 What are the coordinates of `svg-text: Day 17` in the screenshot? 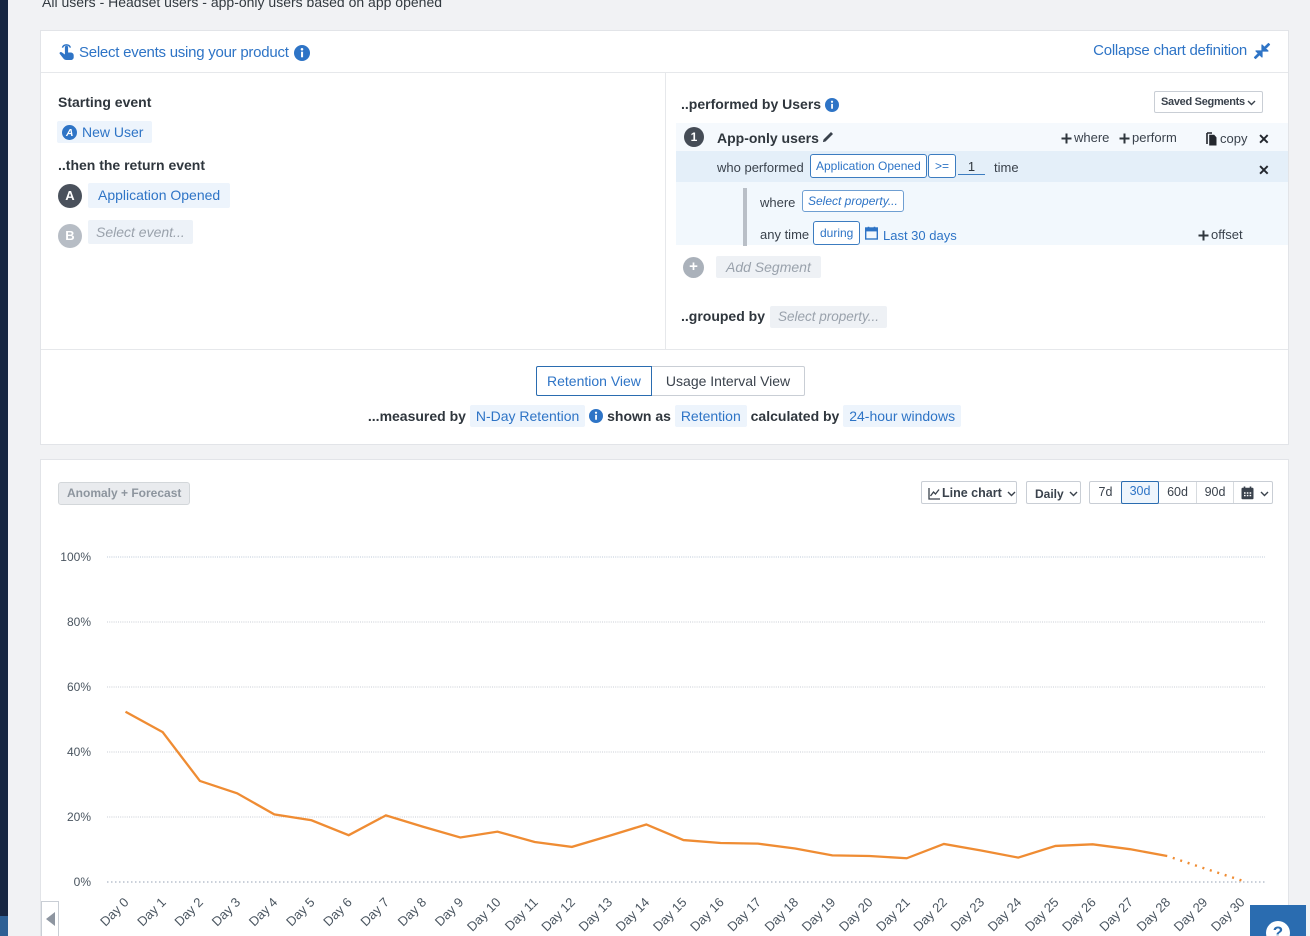 It's located at (744, 915).